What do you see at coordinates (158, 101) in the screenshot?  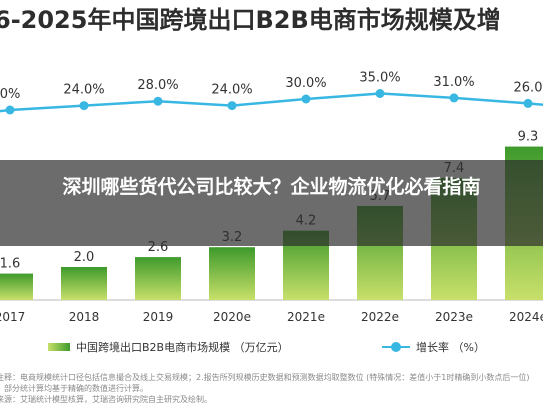 I see `growth-point-2019` at bounding box center [158, 101].